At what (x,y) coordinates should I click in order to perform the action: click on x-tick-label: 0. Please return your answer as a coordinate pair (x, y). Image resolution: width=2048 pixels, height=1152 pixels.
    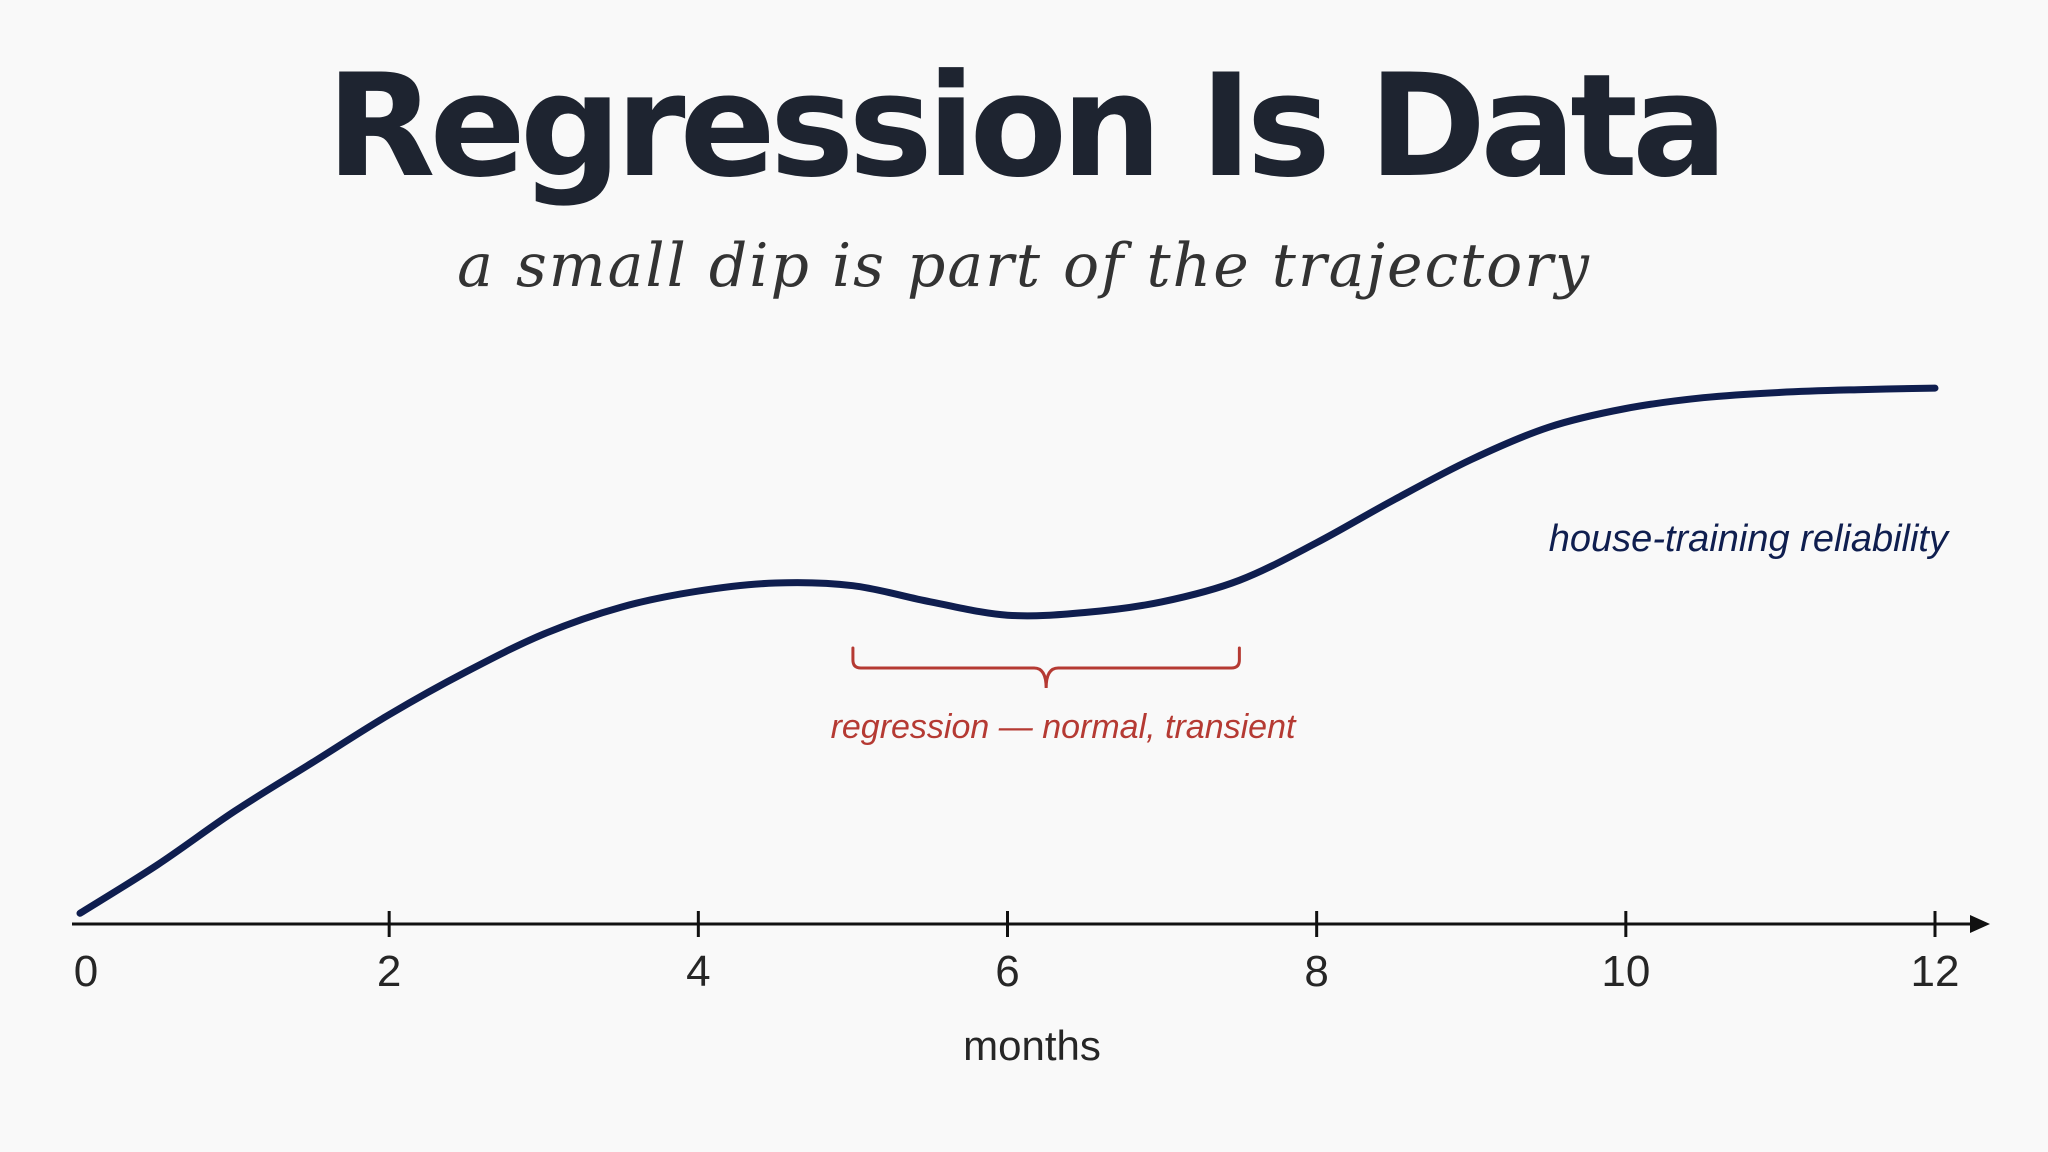
    Looking at the image, I should click on (86, 971).